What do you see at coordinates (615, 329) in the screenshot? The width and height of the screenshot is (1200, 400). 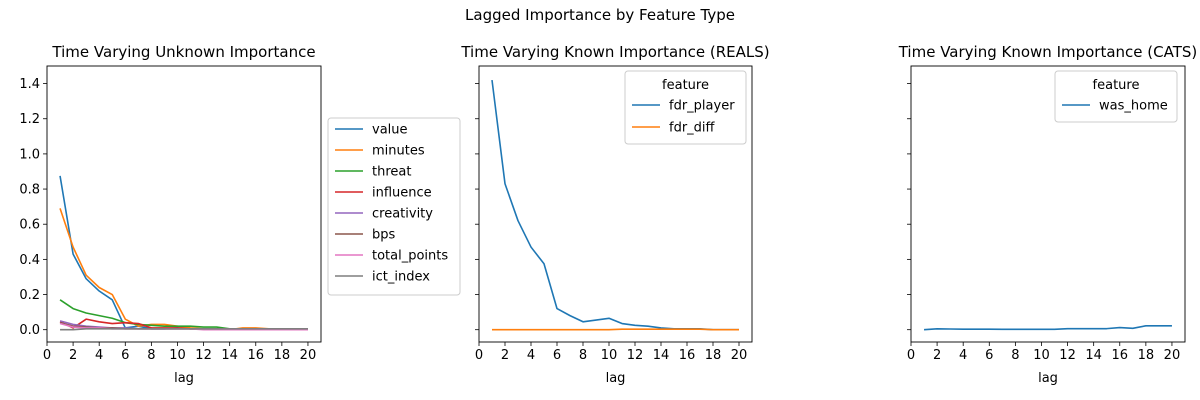 I see `series-line-fdr-diff` at bounding box center [615, 329].